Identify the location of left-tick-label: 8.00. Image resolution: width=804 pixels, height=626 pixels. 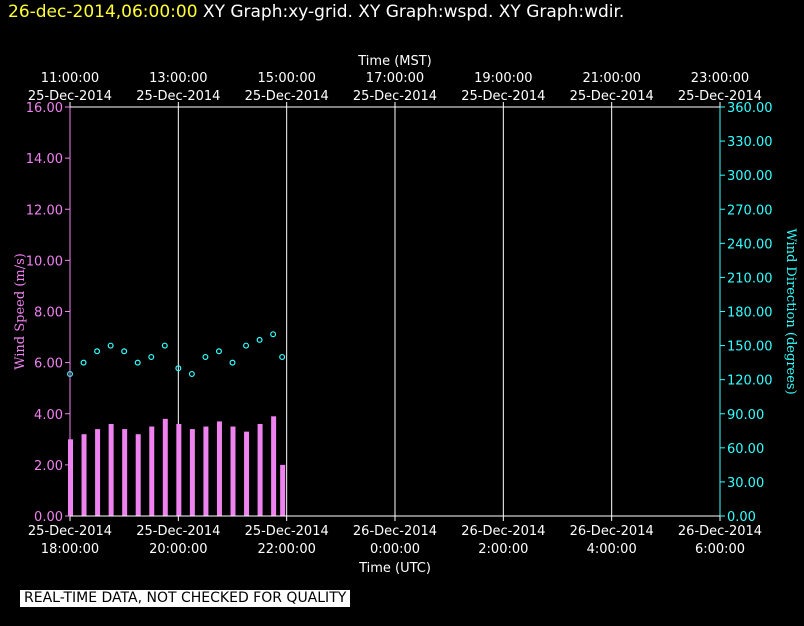
(48, 313).